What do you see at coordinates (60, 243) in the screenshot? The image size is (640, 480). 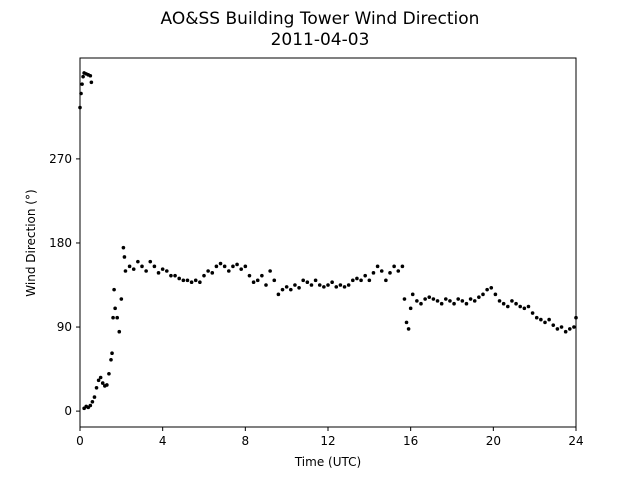 I see `y-tick-label: 180` at bounding box center [60, 243].